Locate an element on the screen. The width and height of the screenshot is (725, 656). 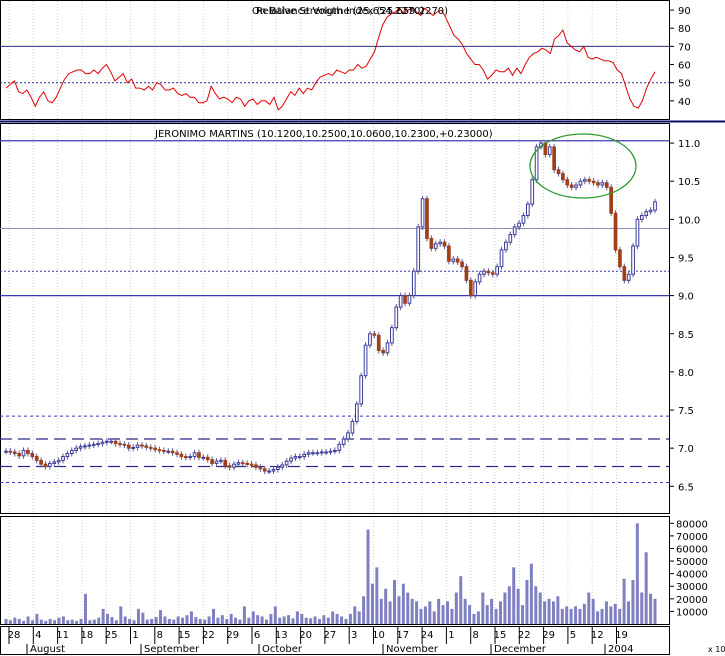
price-y-tick-label: 11.0 is located at coordinates (689, 144).